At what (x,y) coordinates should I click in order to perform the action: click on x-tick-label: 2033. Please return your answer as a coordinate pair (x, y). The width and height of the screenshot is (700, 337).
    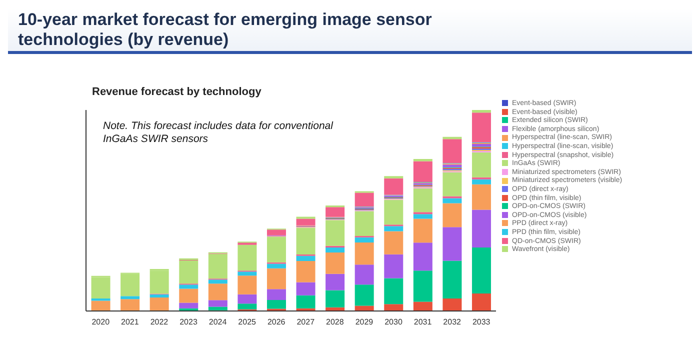
    Looking at the image, I should click on (481, 322).